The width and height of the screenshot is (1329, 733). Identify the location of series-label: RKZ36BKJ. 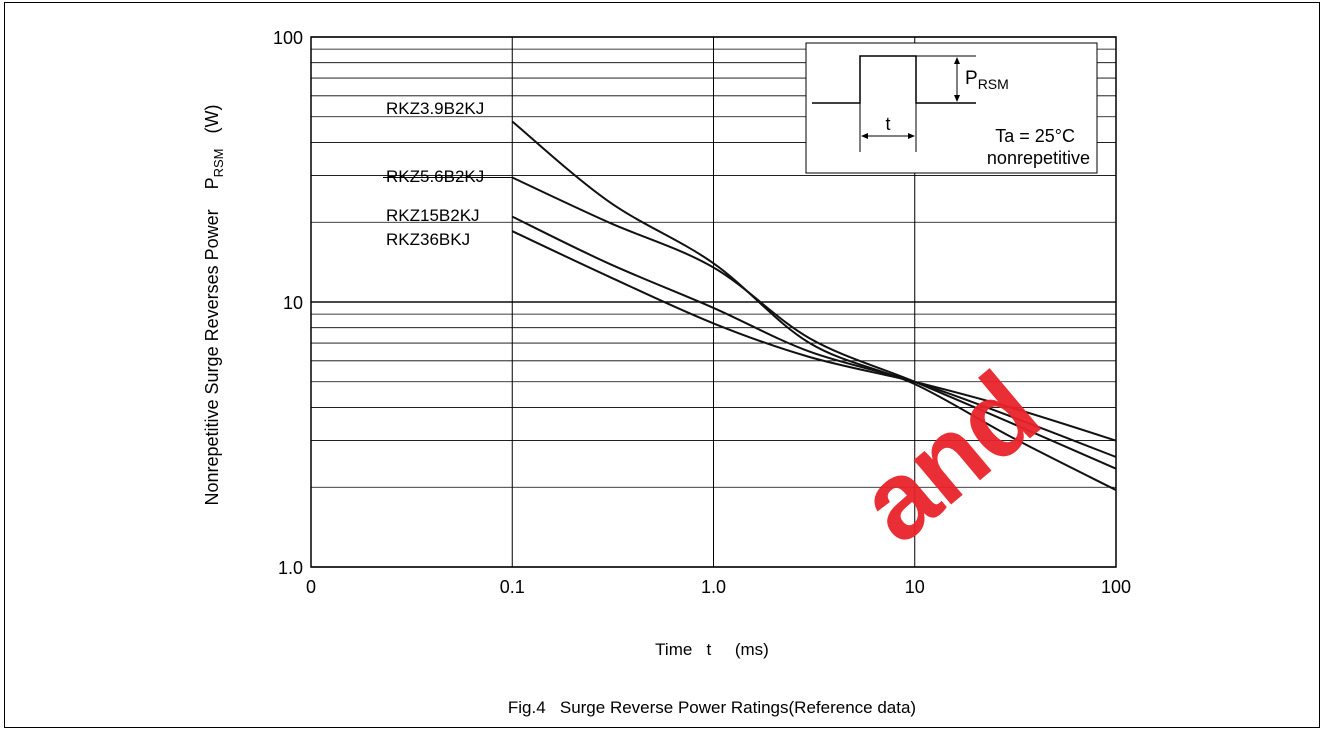
(428, 239).